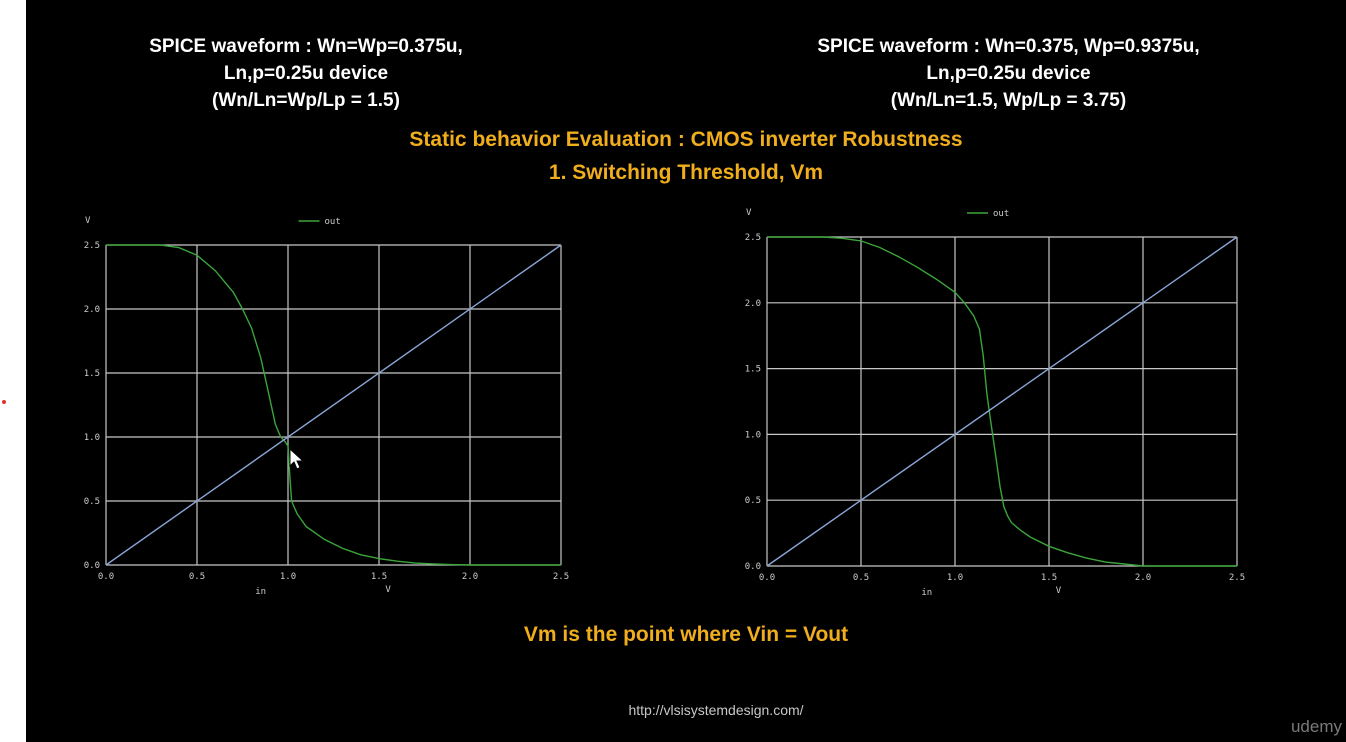 This screenshot has width=1346, height=742. I want to click on series-out-line, so click(333, 405).